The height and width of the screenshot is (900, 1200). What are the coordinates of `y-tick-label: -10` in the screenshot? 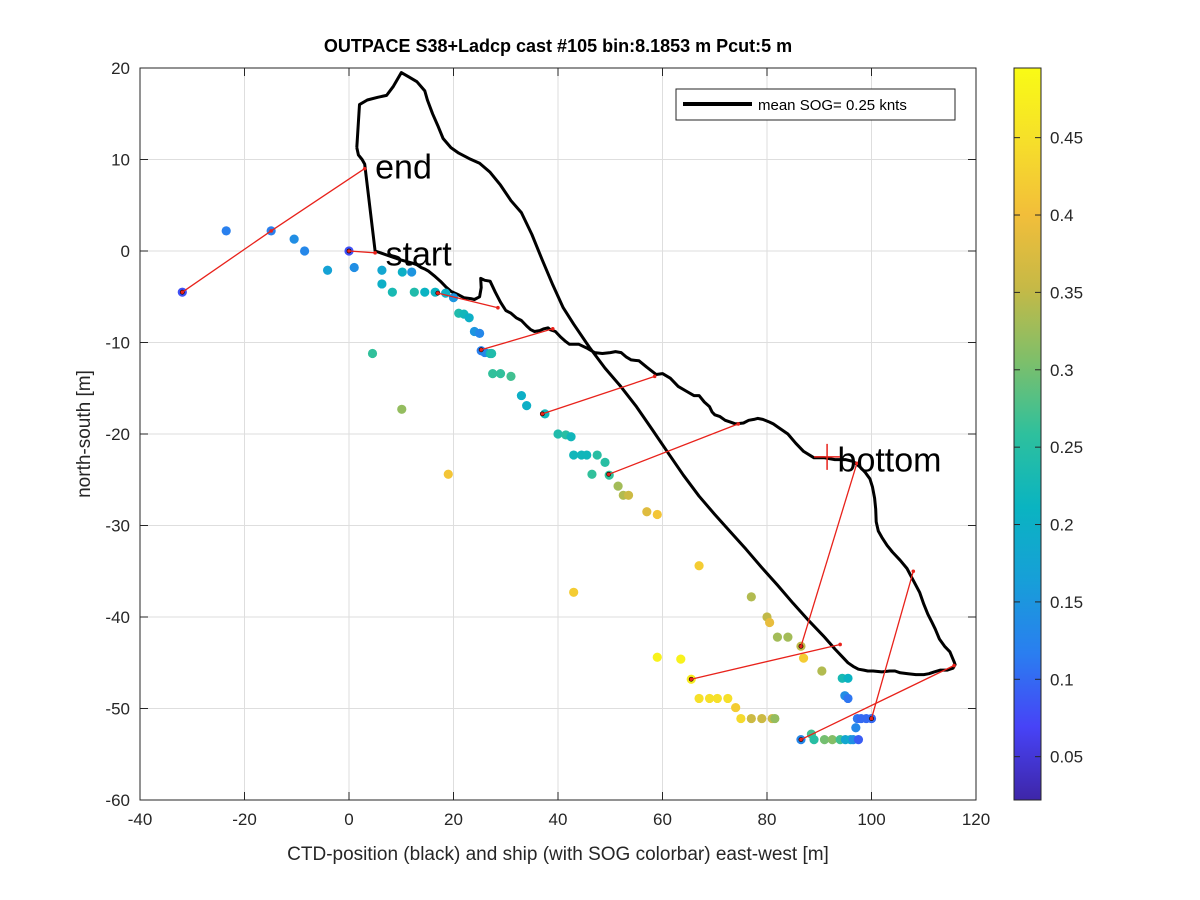 It's located at (117, 343).